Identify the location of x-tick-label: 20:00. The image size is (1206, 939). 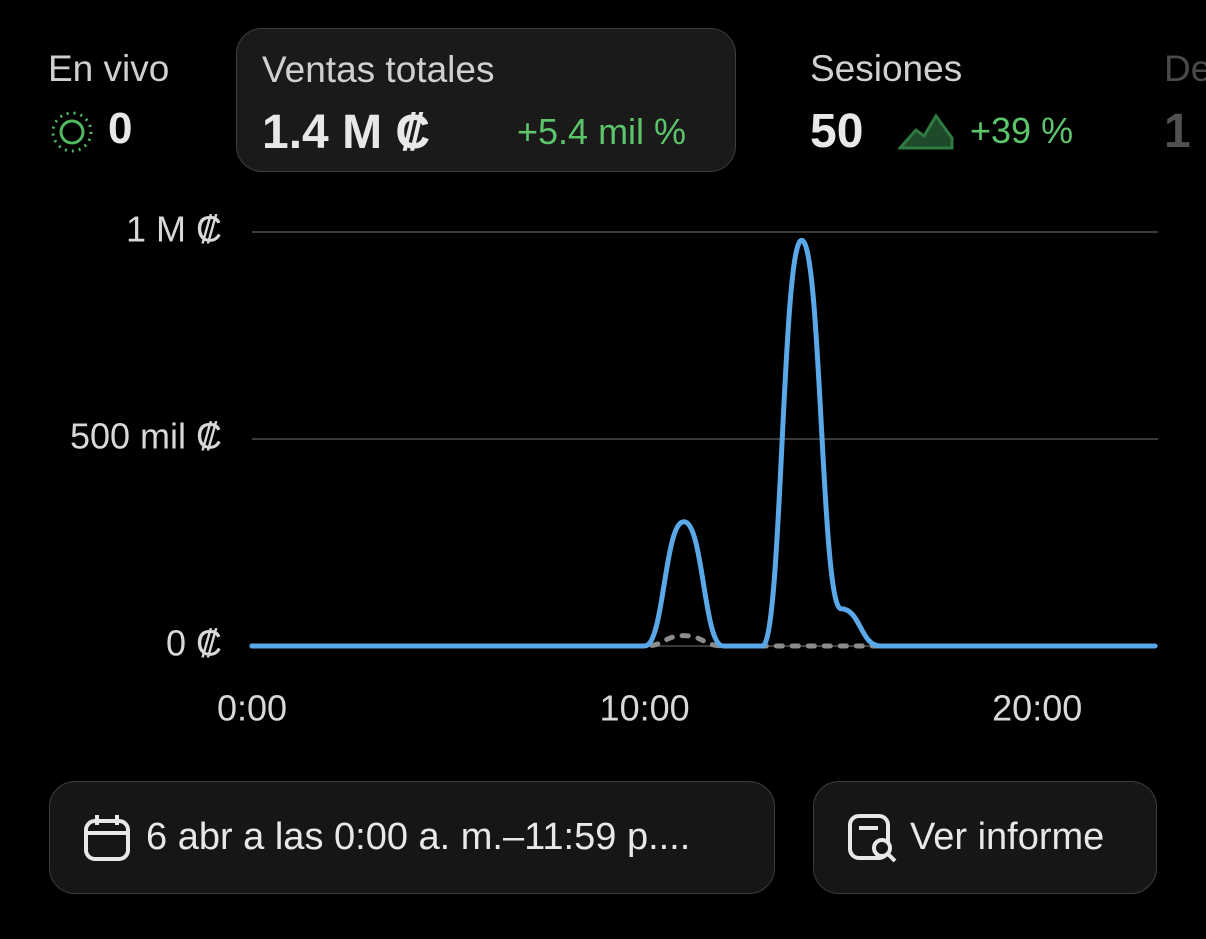
(1037, 708).